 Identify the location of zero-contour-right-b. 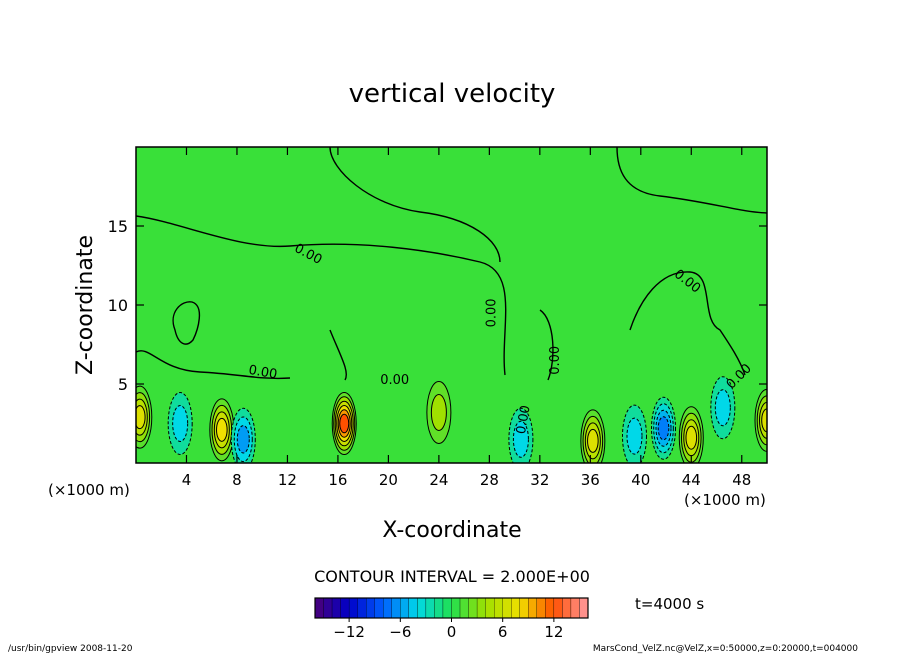
(546, 345).